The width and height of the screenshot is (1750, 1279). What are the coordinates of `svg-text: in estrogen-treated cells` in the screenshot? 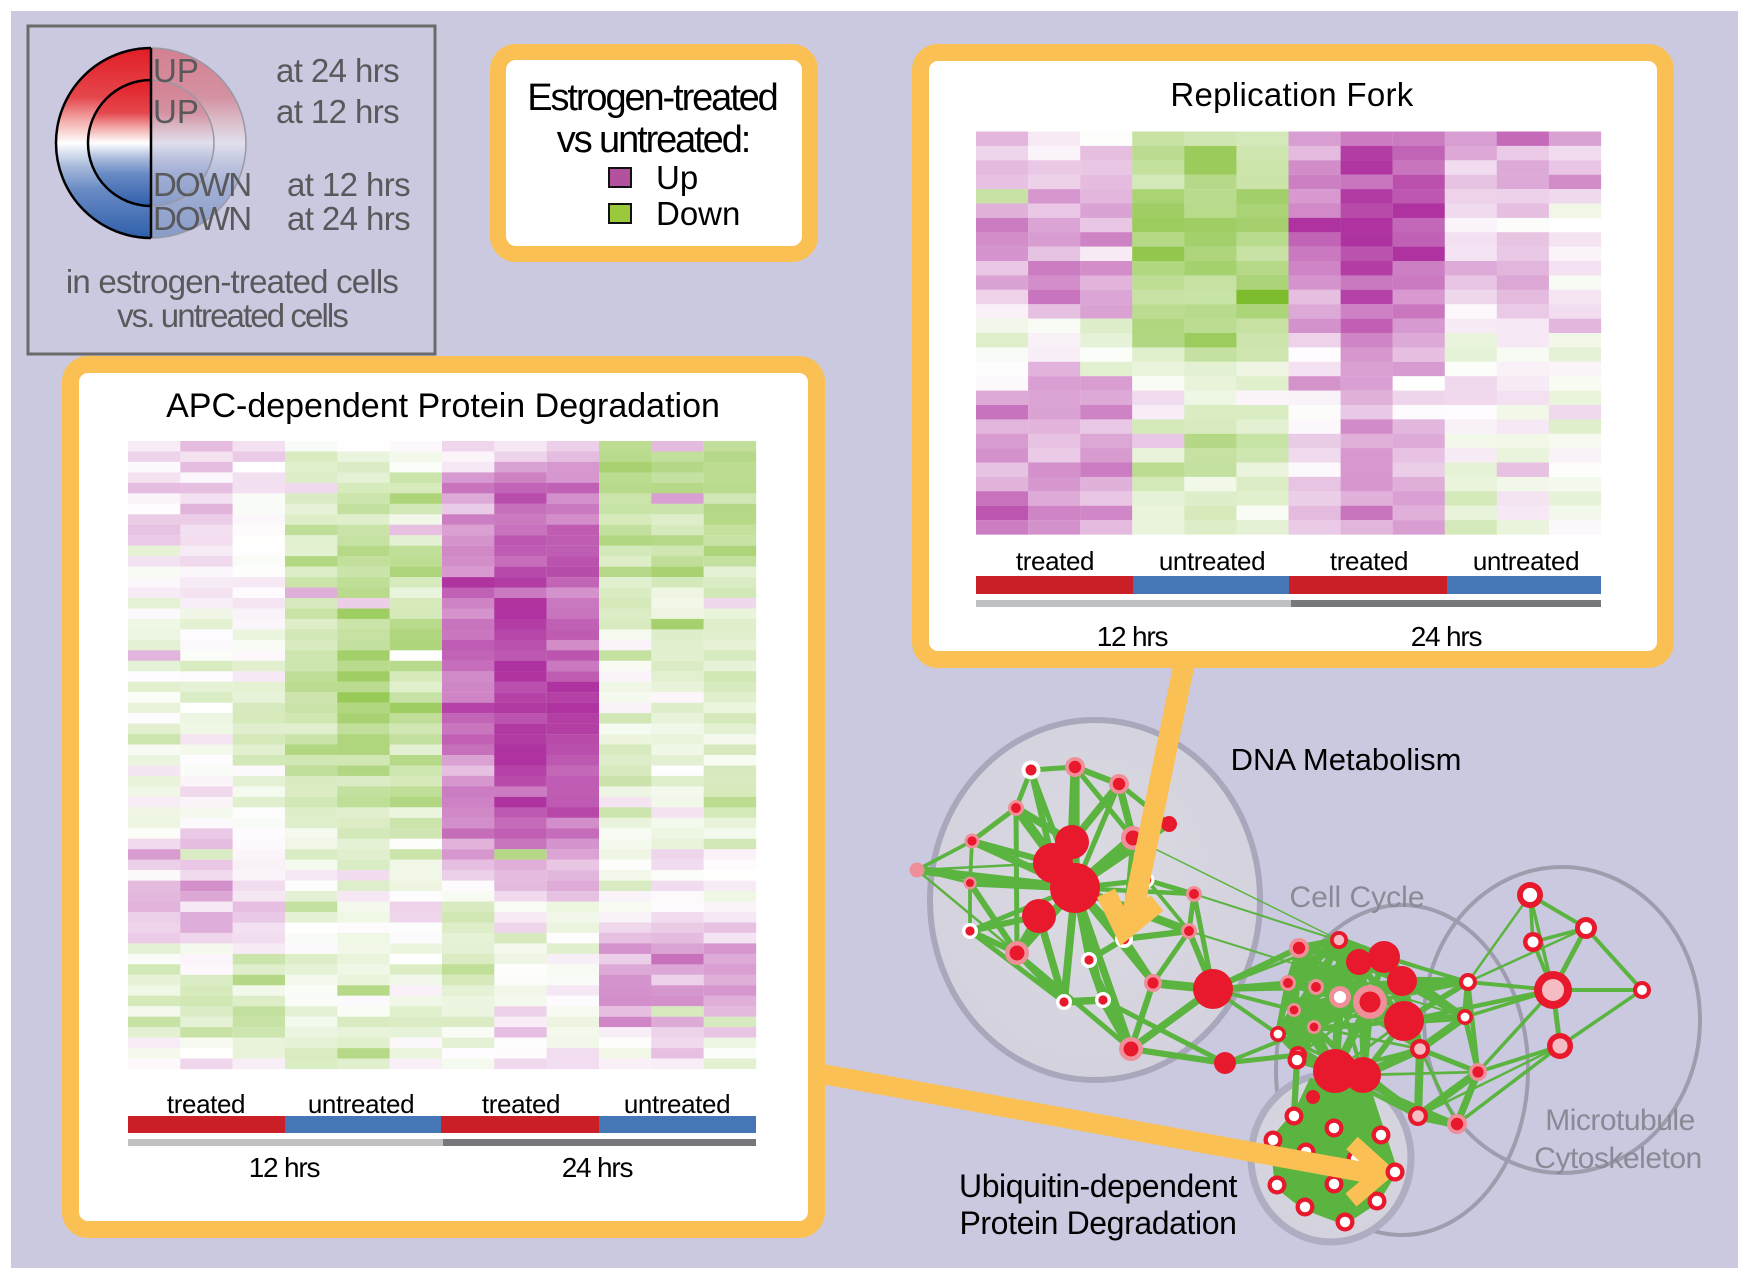 It's located at (232, 281).